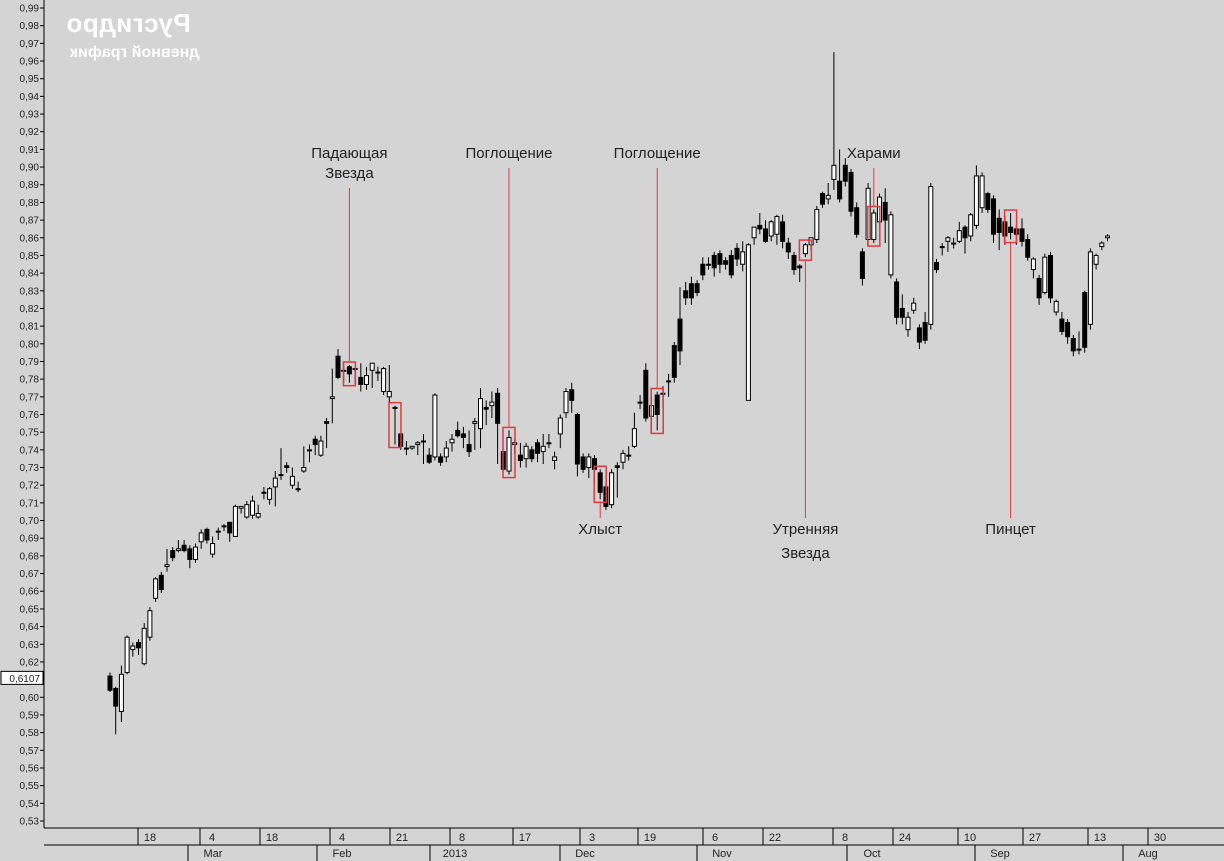 This screenshot has height=861, width=1224. I want to click on x-month-label: Feb, so click(342, 854).